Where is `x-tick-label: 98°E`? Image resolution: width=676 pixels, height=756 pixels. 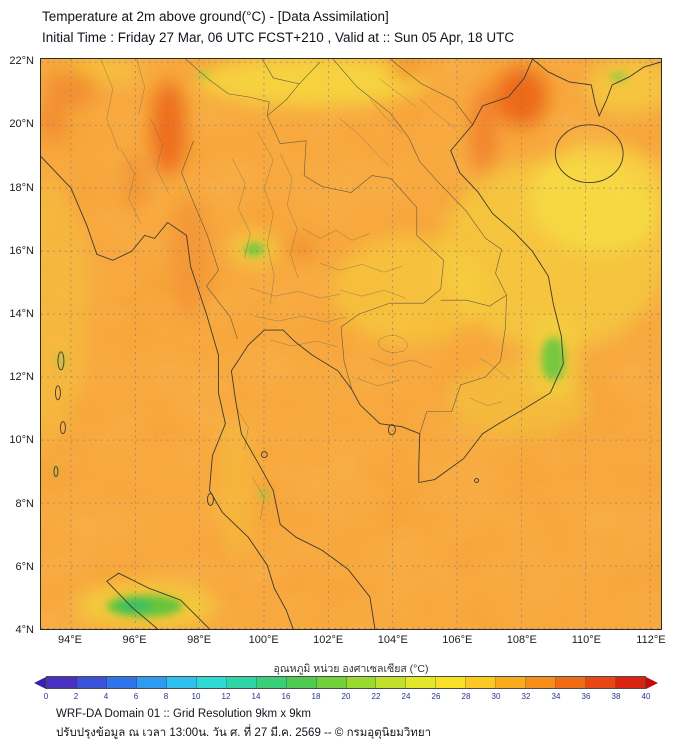 x-tick-label: 98°E is located at coordinates (199, 640).